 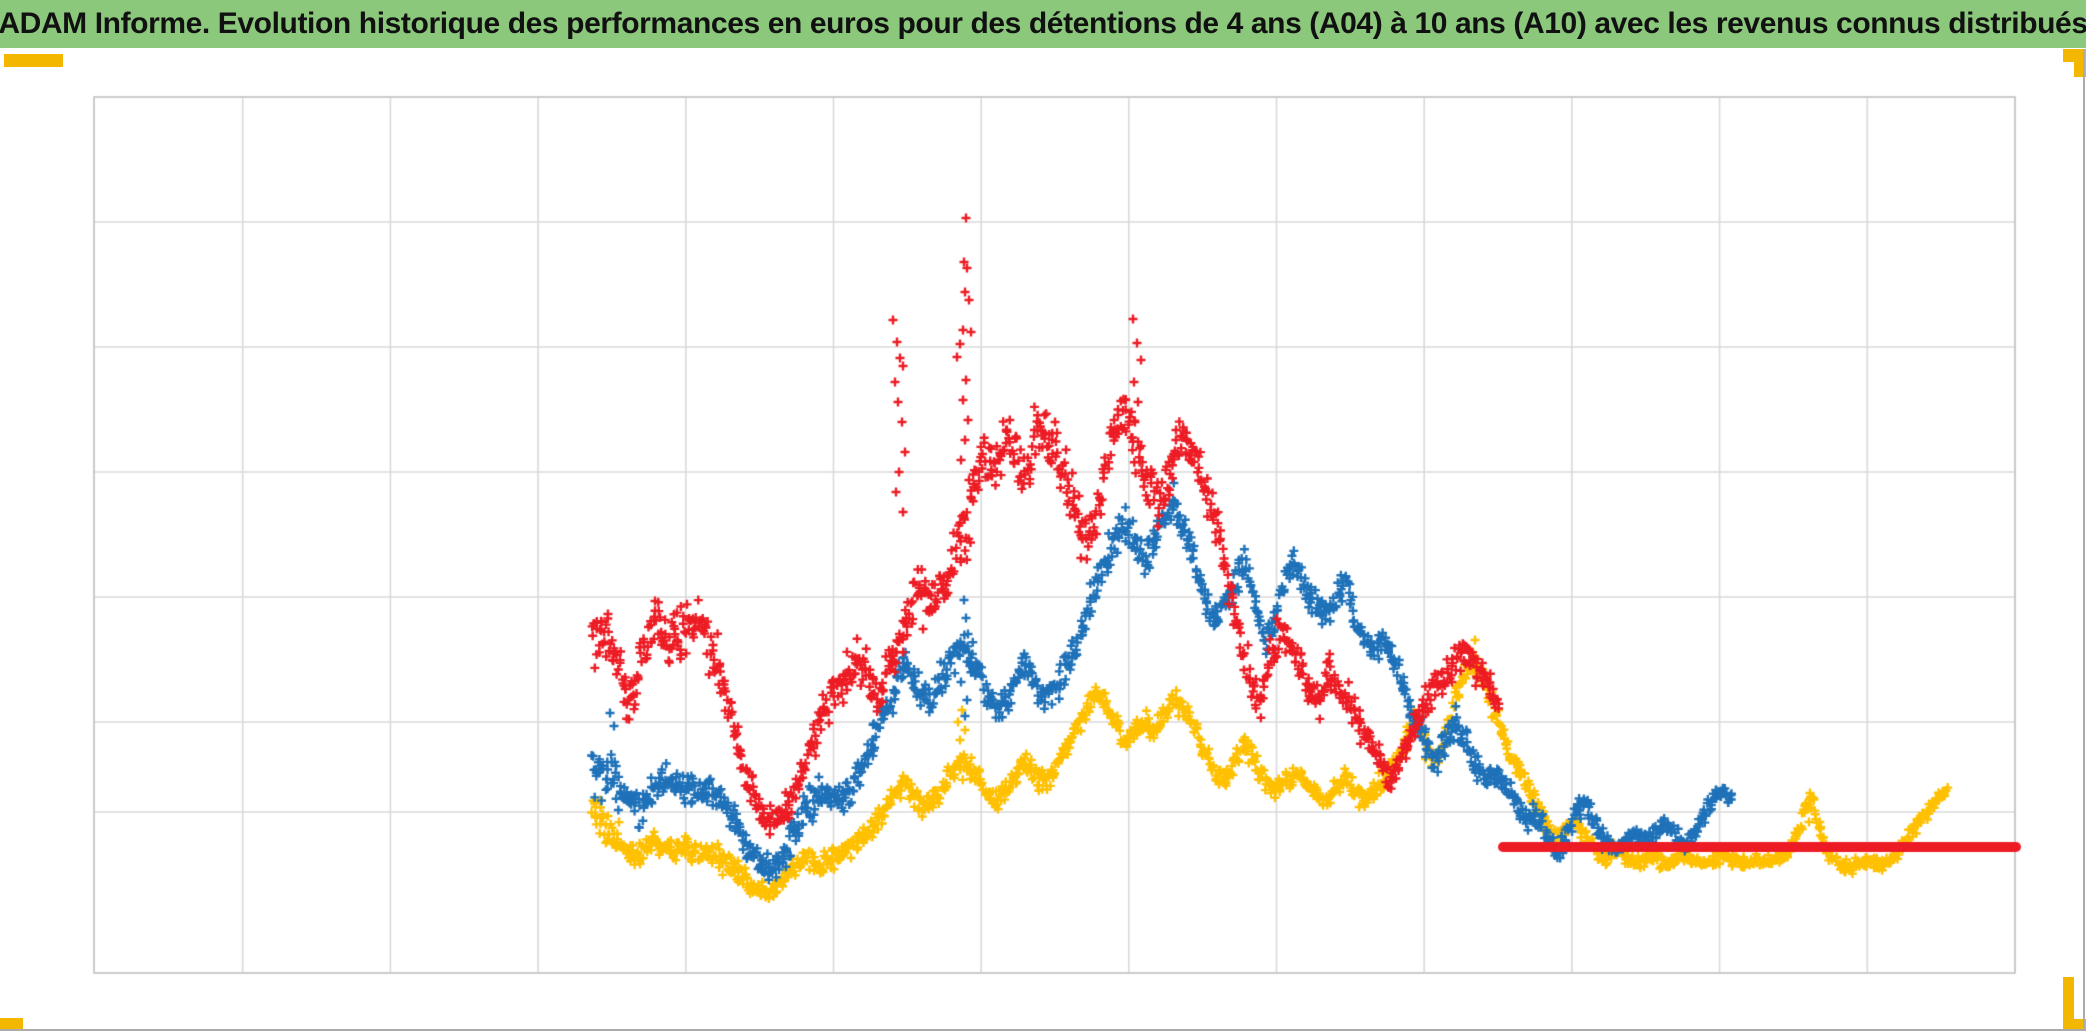 I want to click on corner-accent-bottom-left-icon, so click(x=11, y=1024).